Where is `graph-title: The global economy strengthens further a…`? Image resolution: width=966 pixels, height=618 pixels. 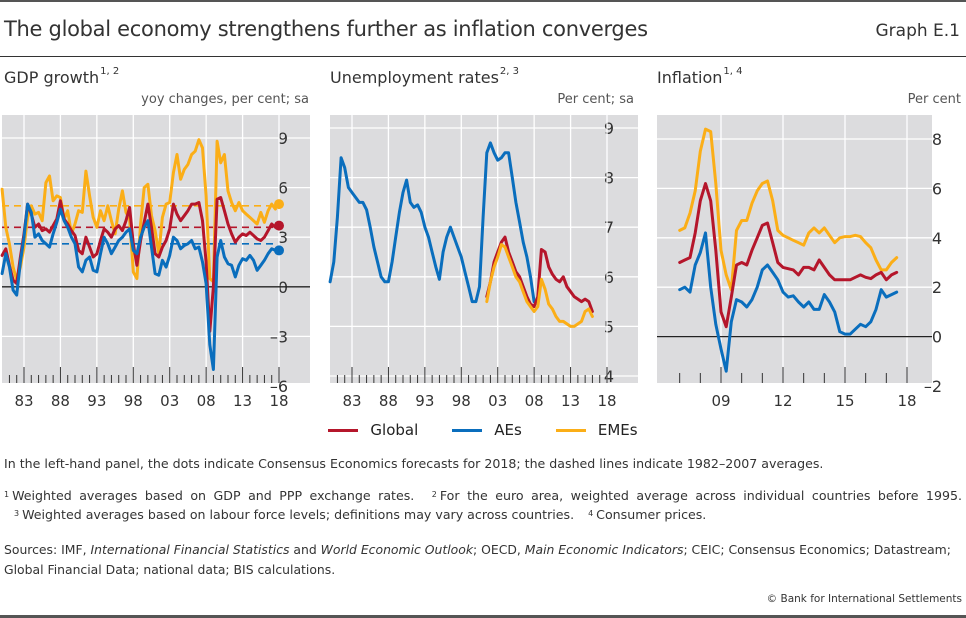
graph-title: The global economy strengthens further a… is located at coordinates (326, 29).